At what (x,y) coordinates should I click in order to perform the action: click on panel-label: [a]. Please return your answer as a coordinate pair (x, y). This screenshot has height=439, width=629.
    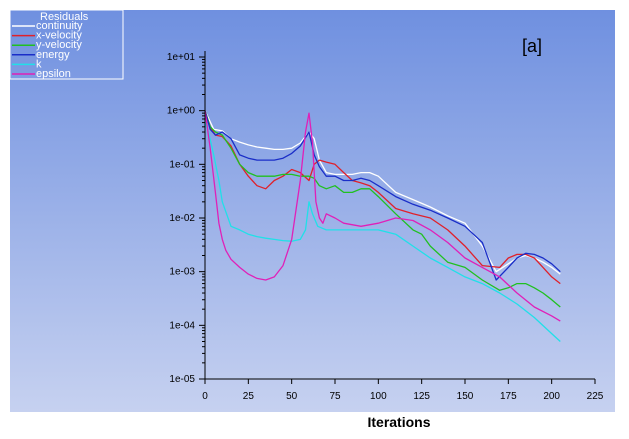
    Looking at the image, I should click on (532, 46).